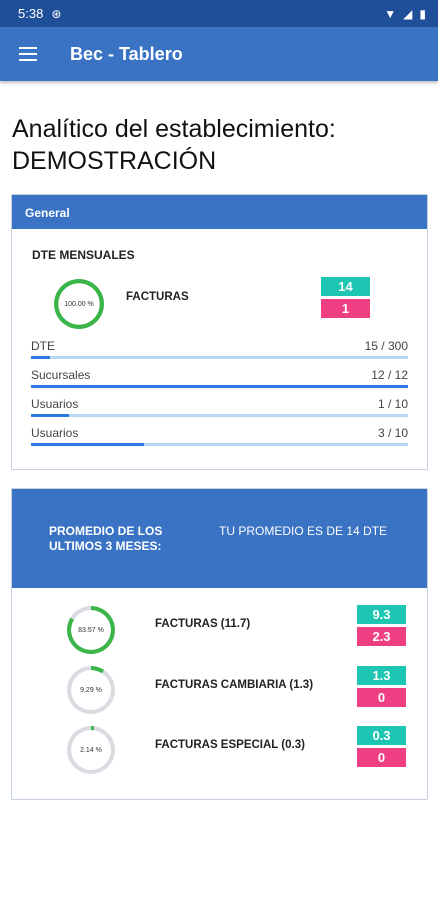 This screenshot has height=900, width=438. Describe the element at coordinates (345, 308) in the screenshot. I see `badge-pink: 1` at that location.